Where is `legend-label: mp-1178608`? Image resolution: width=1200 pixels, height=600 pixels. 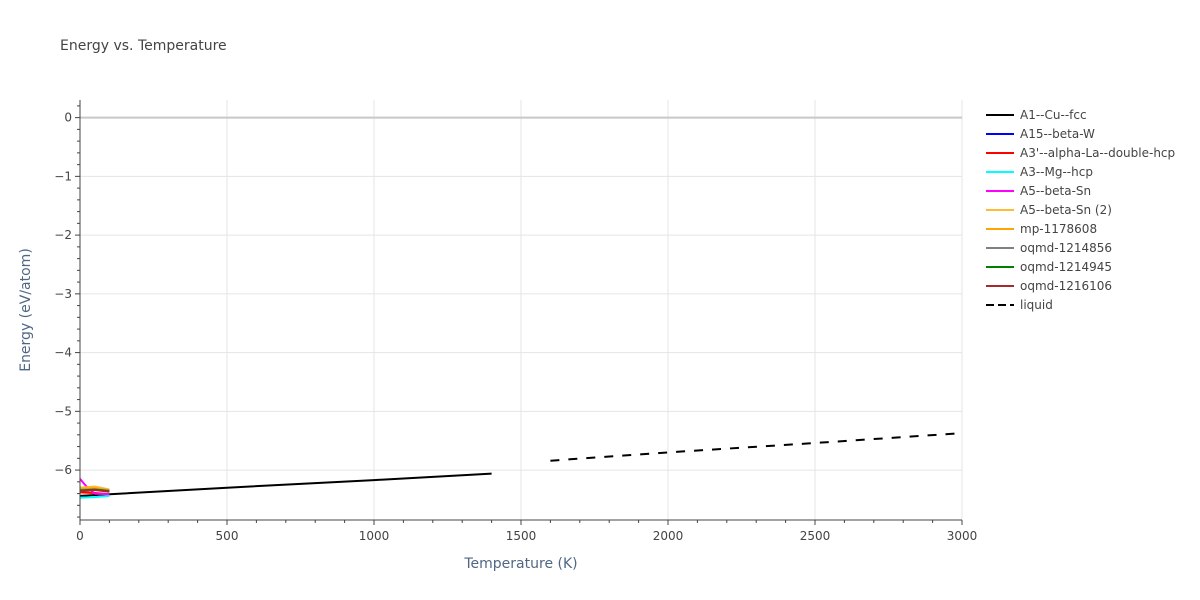
legend-label: mp-1178608 is located at coordinates (1058, 229).